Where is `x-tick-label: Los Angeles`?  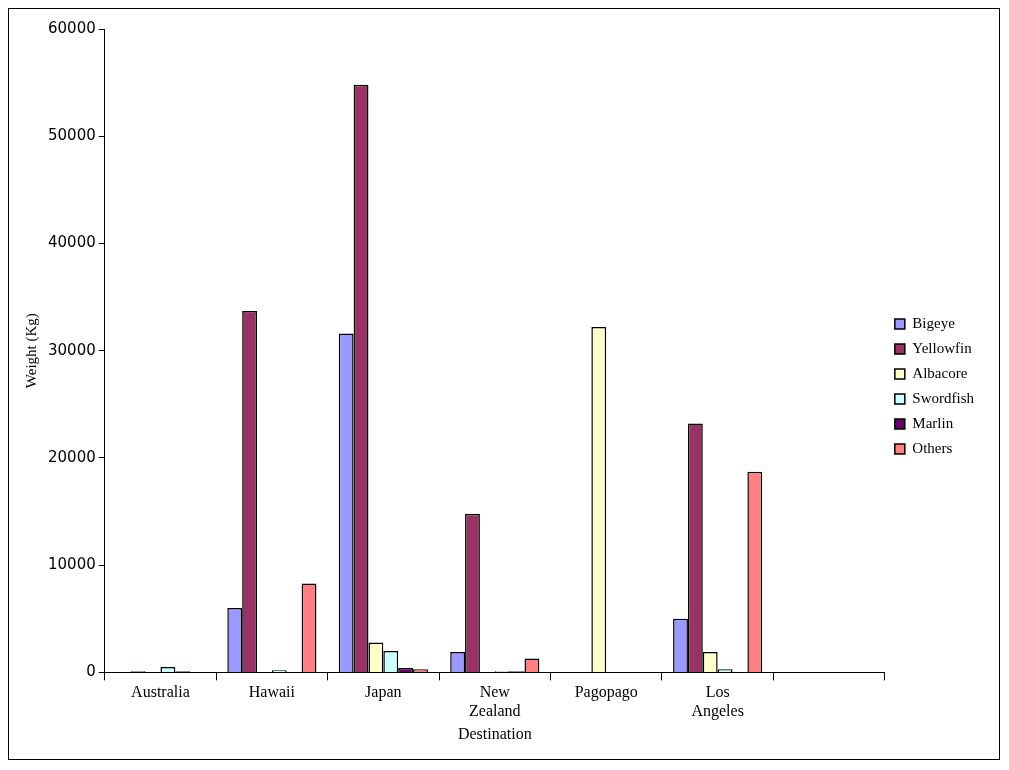 x-tick-label: Los Angeles is located at coordinates (717, 702).